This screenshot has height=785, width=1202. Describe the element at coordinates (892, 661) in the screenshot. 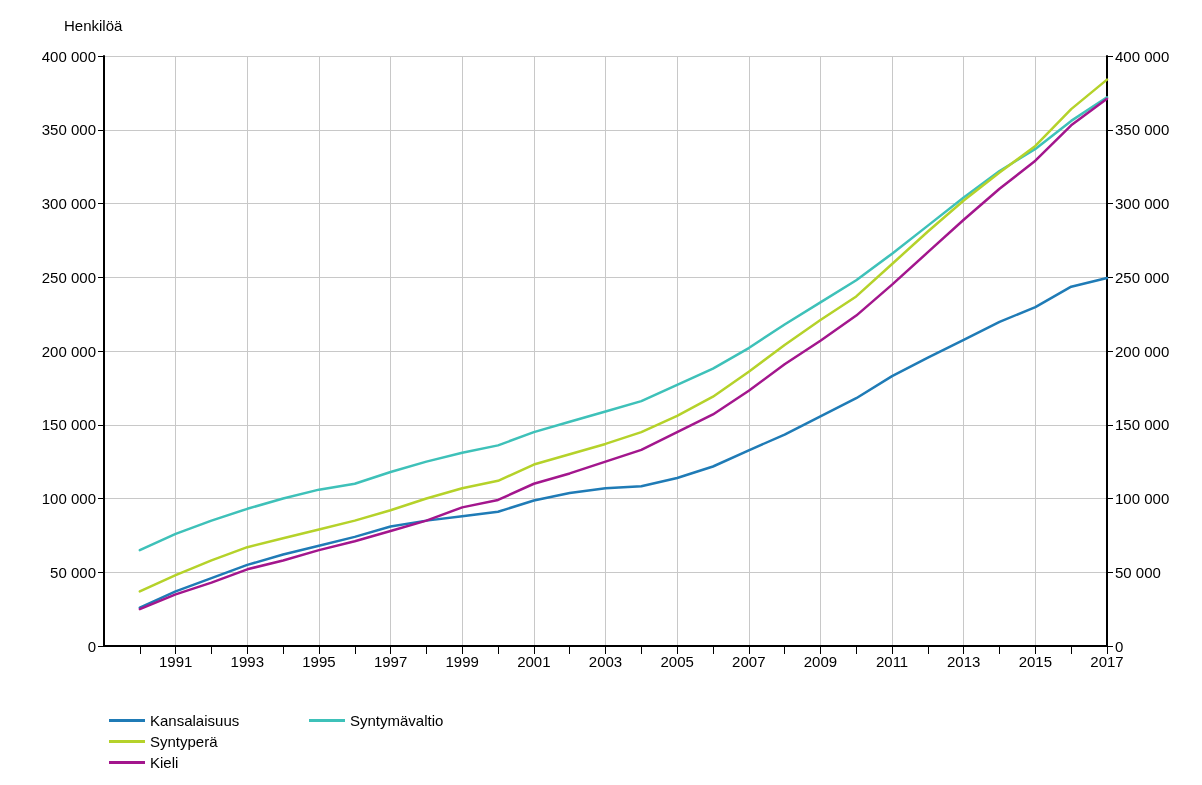

I see `x-tick-label: 2011` at that location.